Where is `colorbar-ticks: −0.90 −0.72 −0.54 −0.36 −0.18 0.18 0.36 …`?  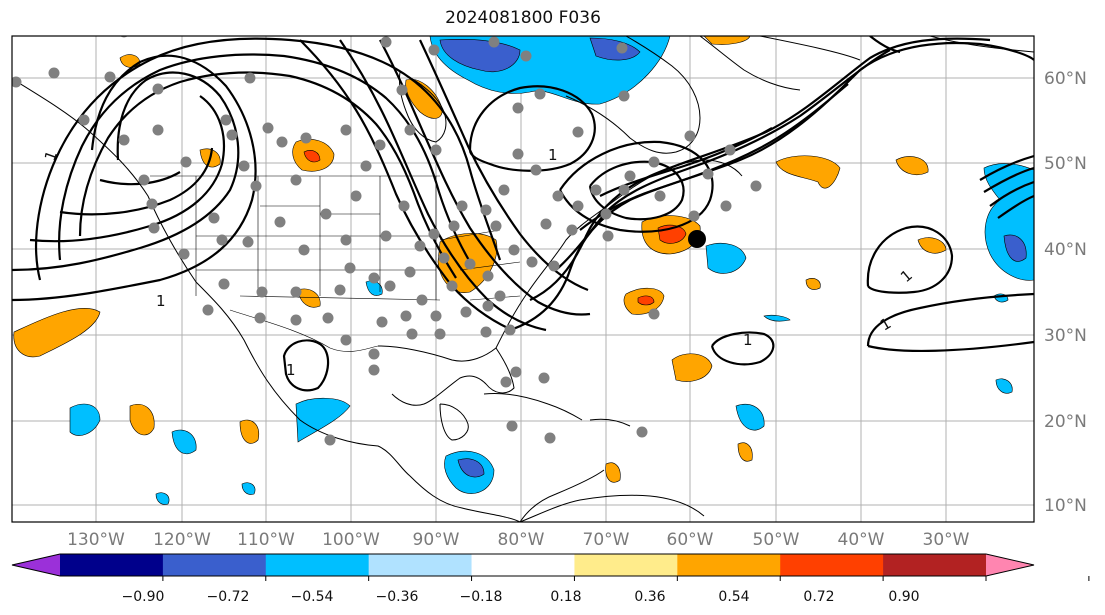 colorbar-ticks: −0.90 −0.72 −0.54 −0.36 −0.18 0.18 0.36 … is located at coordinates (521, 597).